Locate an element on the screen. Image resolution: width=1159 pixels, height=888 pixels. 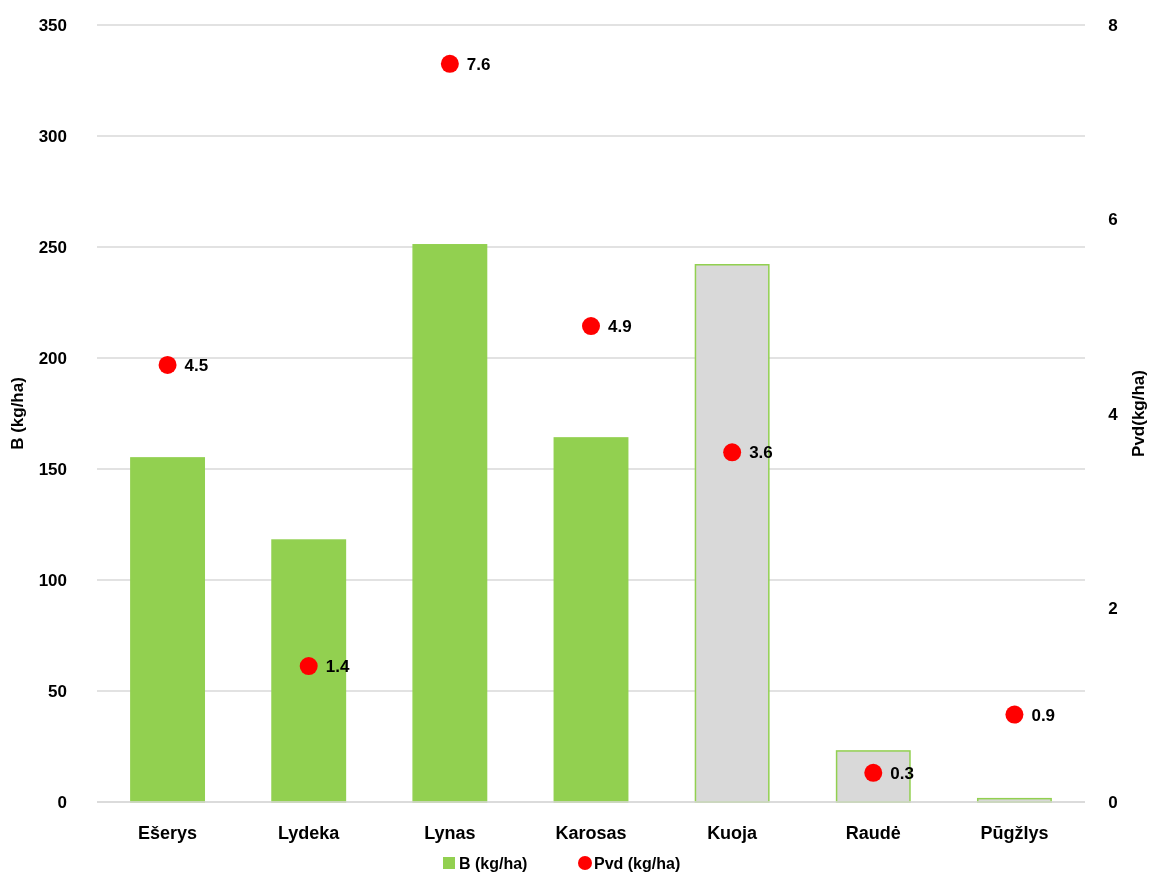
x-tick-label: Ešerys is located at coordinates (168, 833).